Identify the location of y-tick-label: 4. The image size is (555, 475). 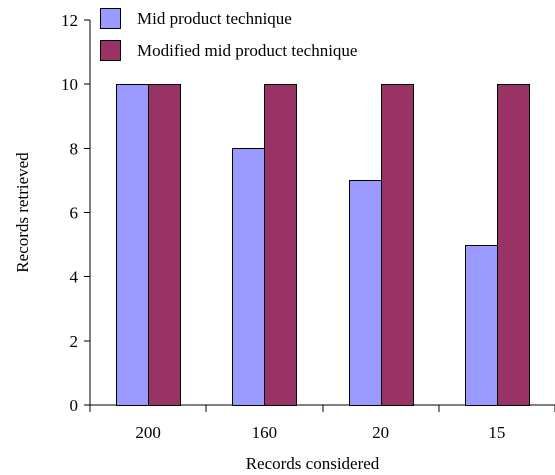
(74, 277).